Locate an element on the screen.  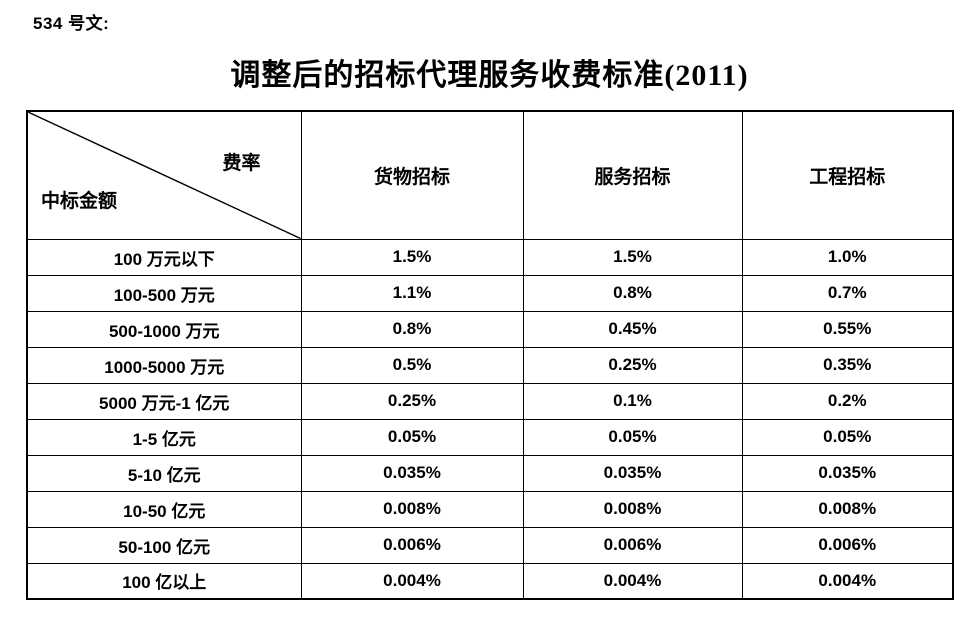
row-label: 1-5 亿元 is located at coordinates (164, 437).